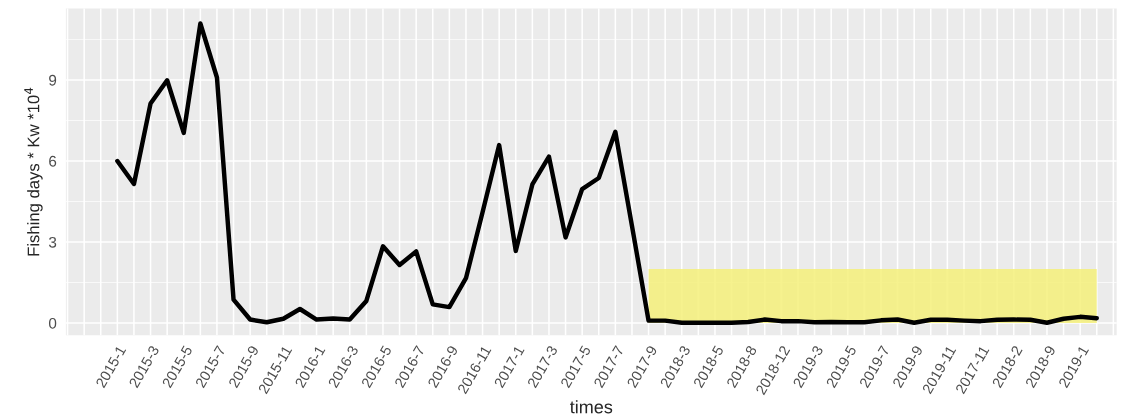 Image resolution: width=1136 pixels, height=419 pixels. Describe the element at coordinates (52, 242) in the screenshot. I see `y-tick-label: 3` at that location.